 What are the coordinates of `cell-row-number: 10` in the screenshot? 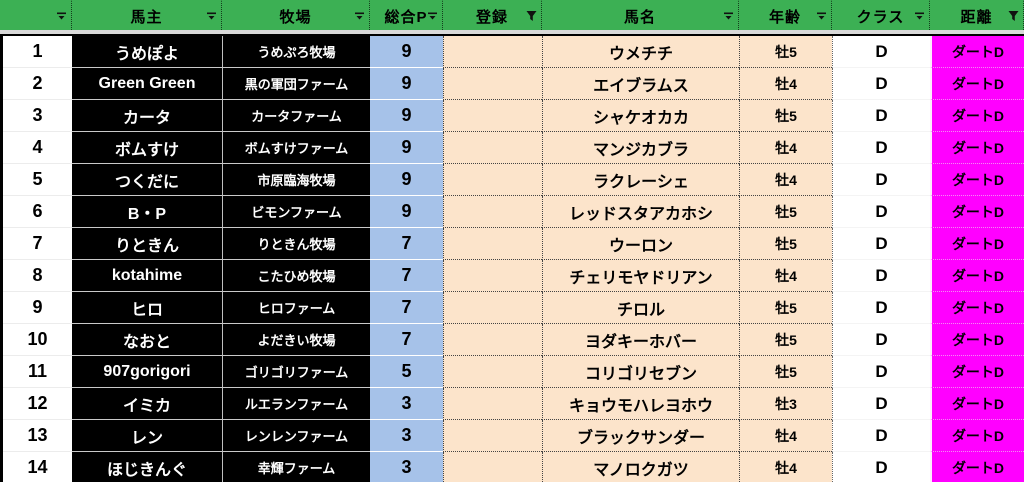 It's located at (37, 340).